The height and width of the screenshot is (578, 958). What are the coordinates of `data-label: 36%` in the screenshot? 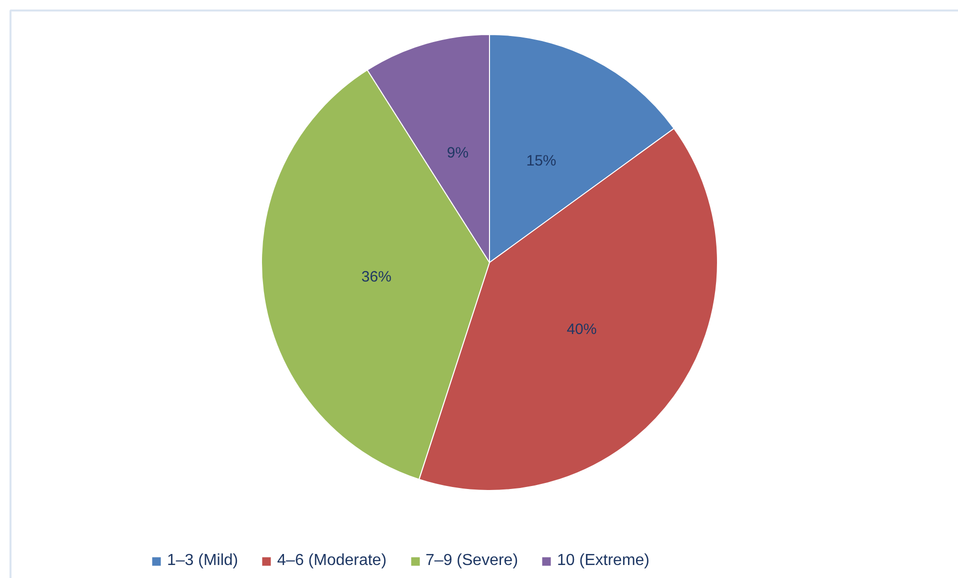 It's located at (376, 277).